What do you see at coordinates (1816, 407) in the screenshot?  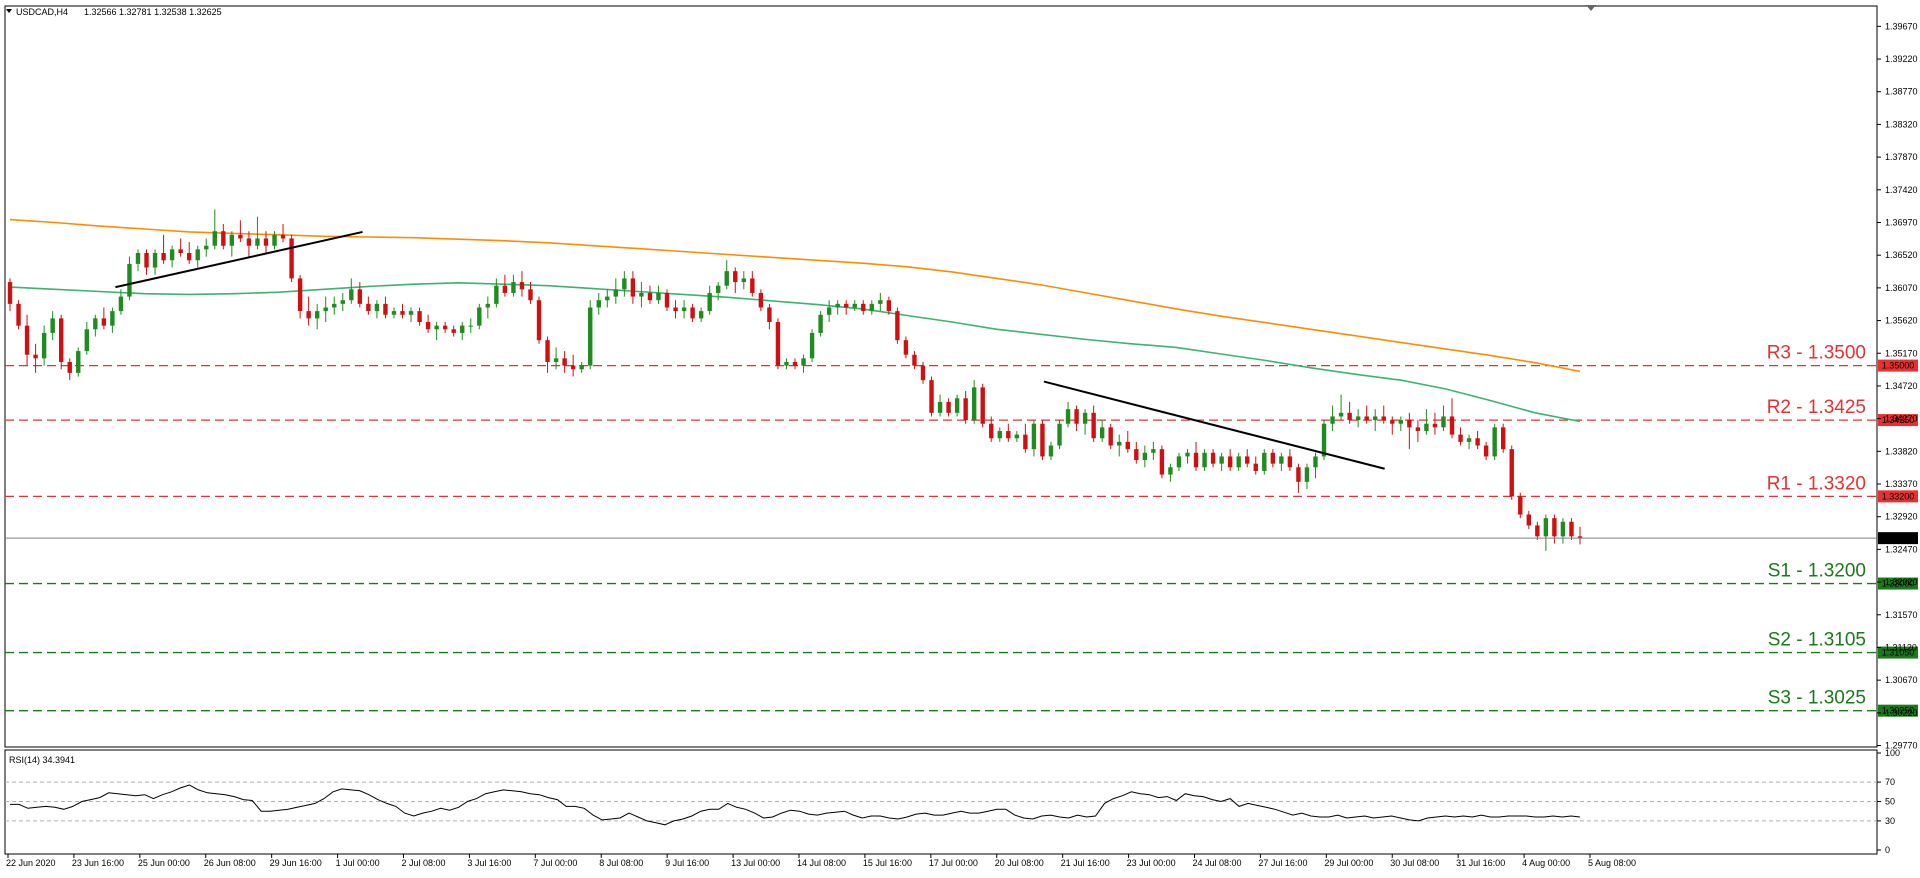 I see `resistance-level-label: R2 - 1.3425` at bounding box center [1816, 407].